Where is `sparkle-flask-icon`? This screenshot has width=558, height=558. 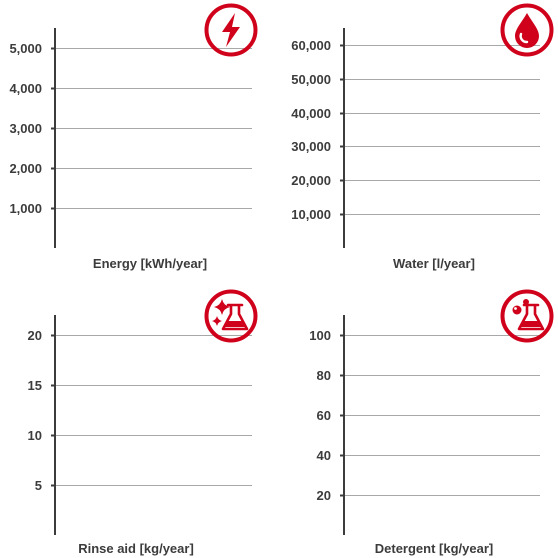
sparkle-flask-icon is located at coordinates (231, 316).